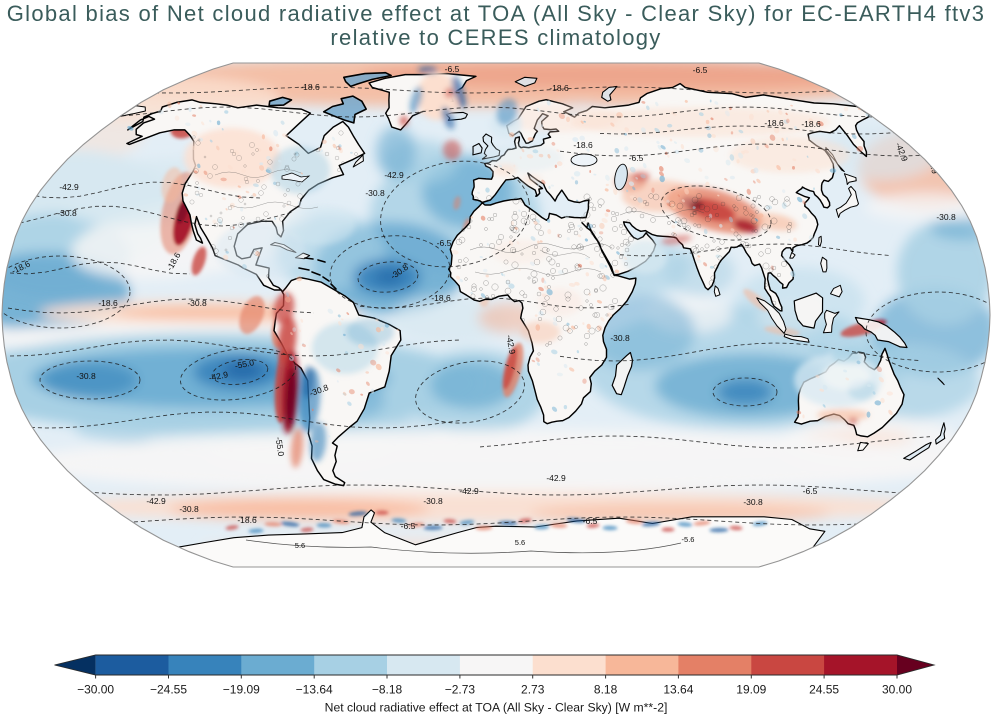  Describe the element at coordinates (95, 690) in the screenshot. I see `svg-text: −30.00` at that location.